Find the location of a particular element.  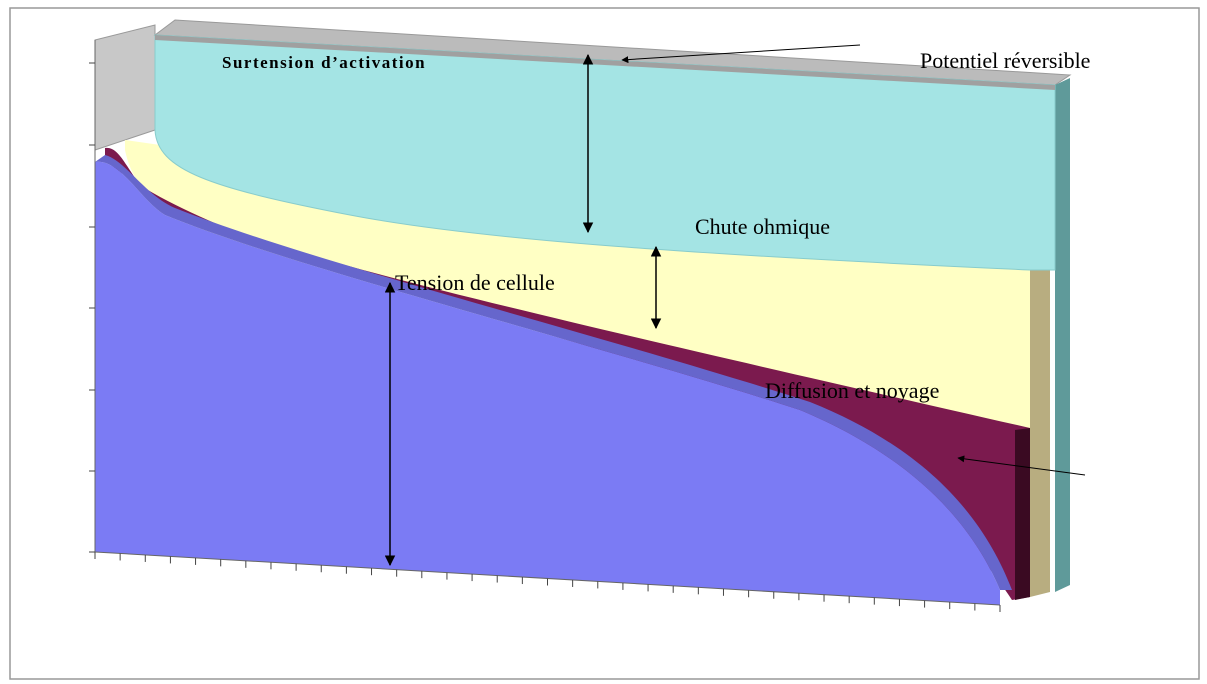

ohmic-label: Chute ohmique is located at coordinates (762, 226).